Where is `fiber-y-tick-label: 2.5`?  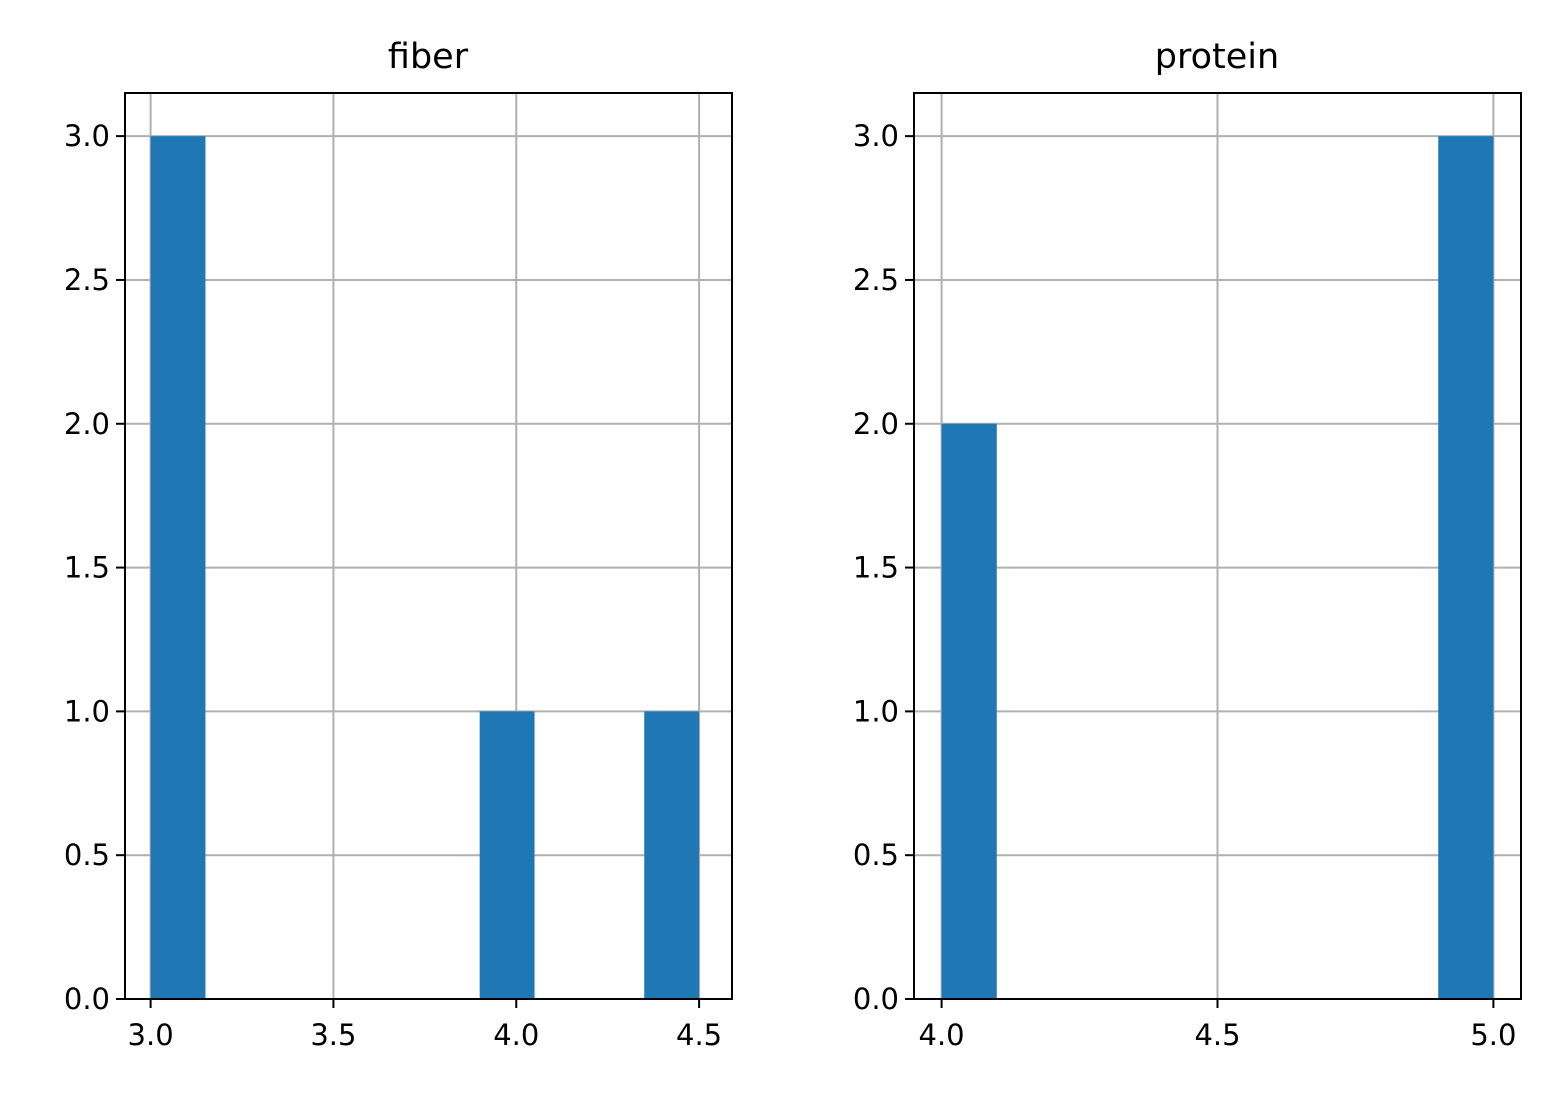 fiber-y-tick-label: 2.5 is located at coordinates (87, 280).